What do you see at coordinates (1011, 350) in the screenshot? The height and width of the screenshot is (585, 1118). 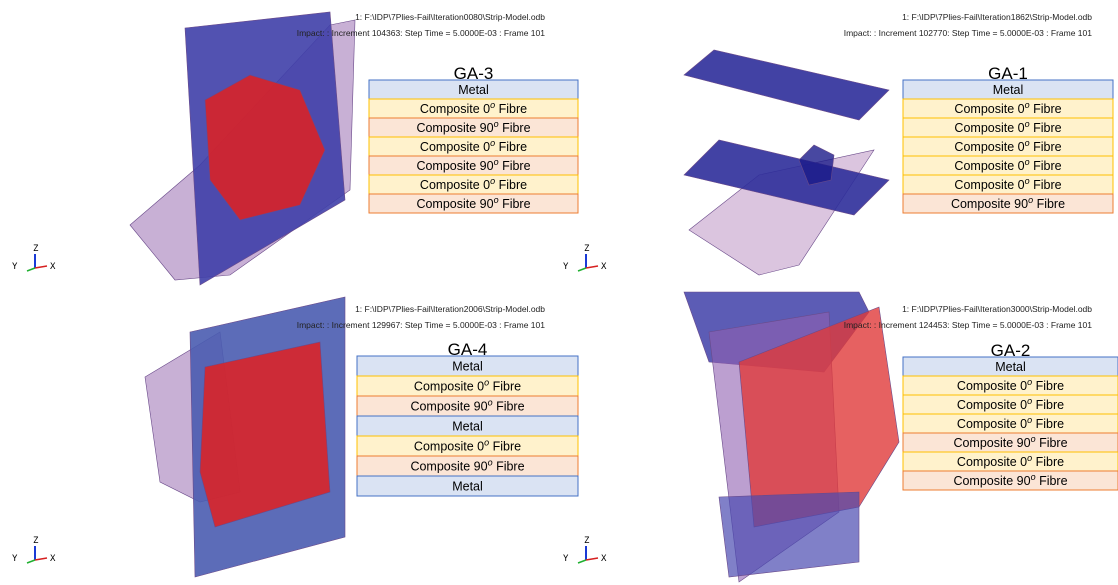 I see `panel-title: GA-2` at bounding box center [1011, 350].